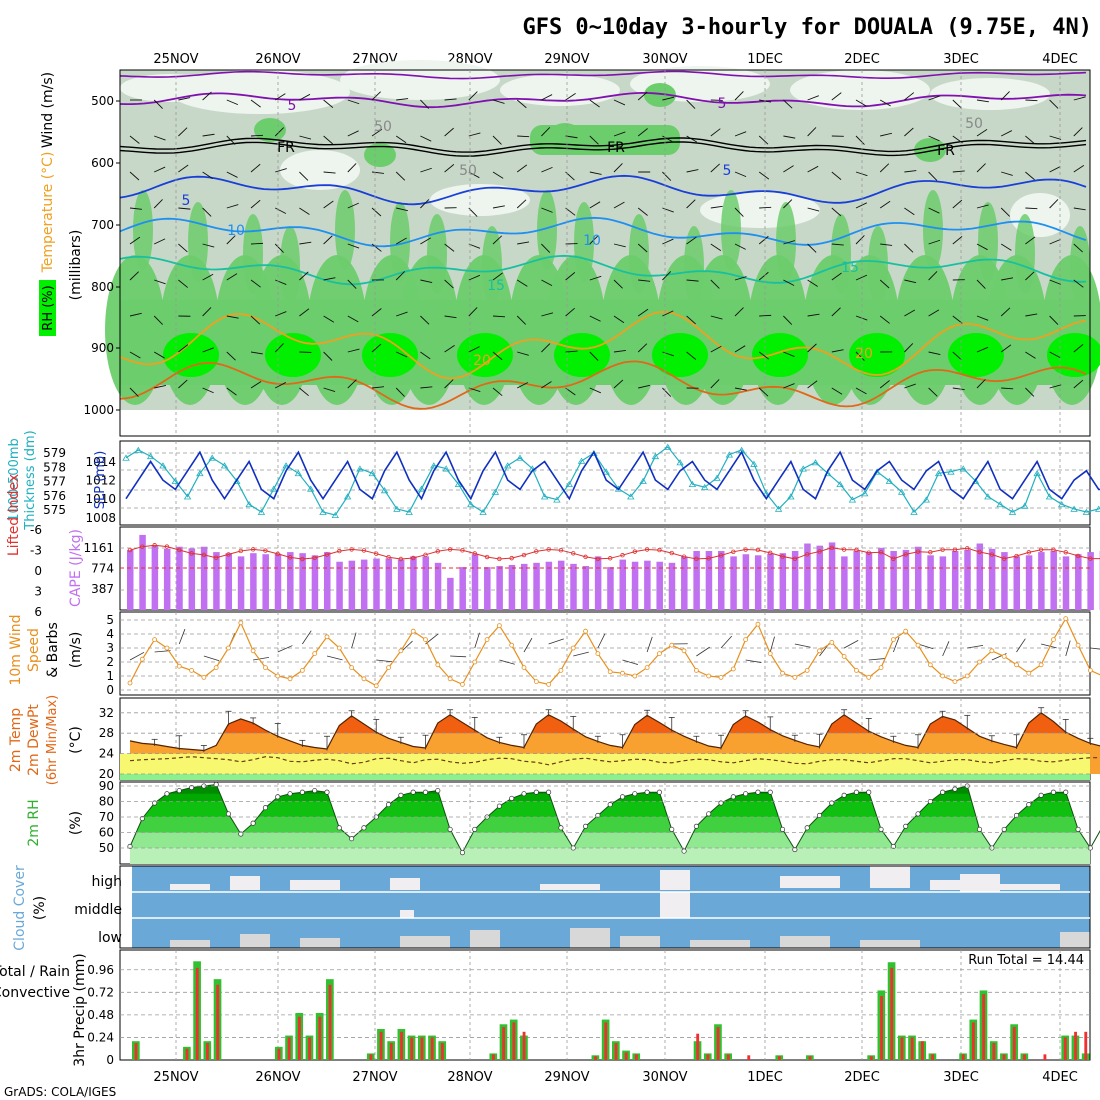 The width and height of the screenshot is (1100, 1100). What do you see at coordinates (16, 740) in the screenshot?
I see `temp-axis-label: 2m Temp` at bounding box center [16, 740].